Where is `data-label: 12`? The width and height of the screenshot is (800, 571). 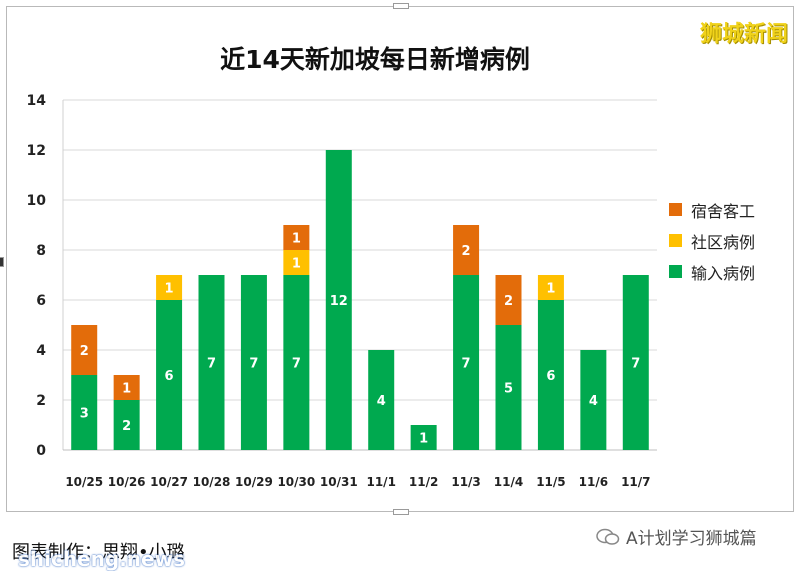 data-label: 12 is located at coordinates (339, 301).